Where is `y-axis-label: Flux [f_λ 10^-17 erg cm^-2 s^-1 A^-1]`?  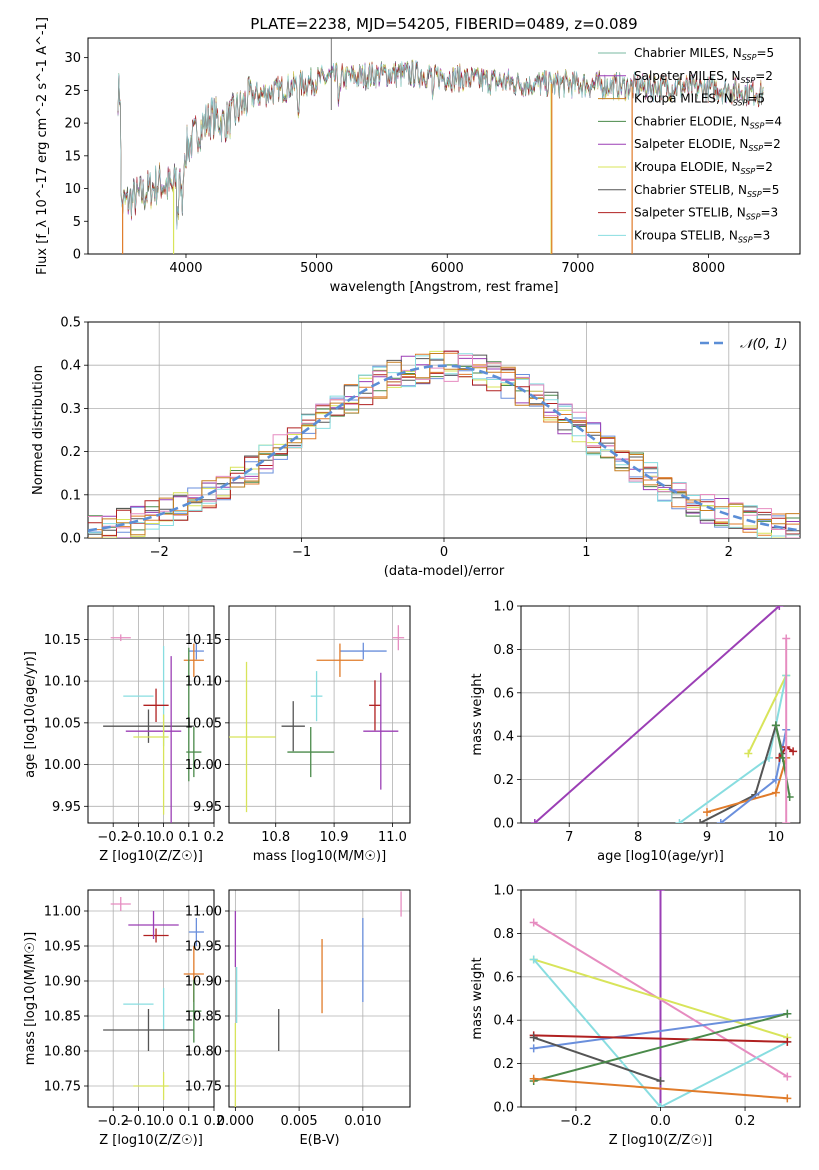 y-axis-label: Flux [f_λ 10^-17 erg cm^-2 s^-1 A^-1] is located at coordinates (42, 146).